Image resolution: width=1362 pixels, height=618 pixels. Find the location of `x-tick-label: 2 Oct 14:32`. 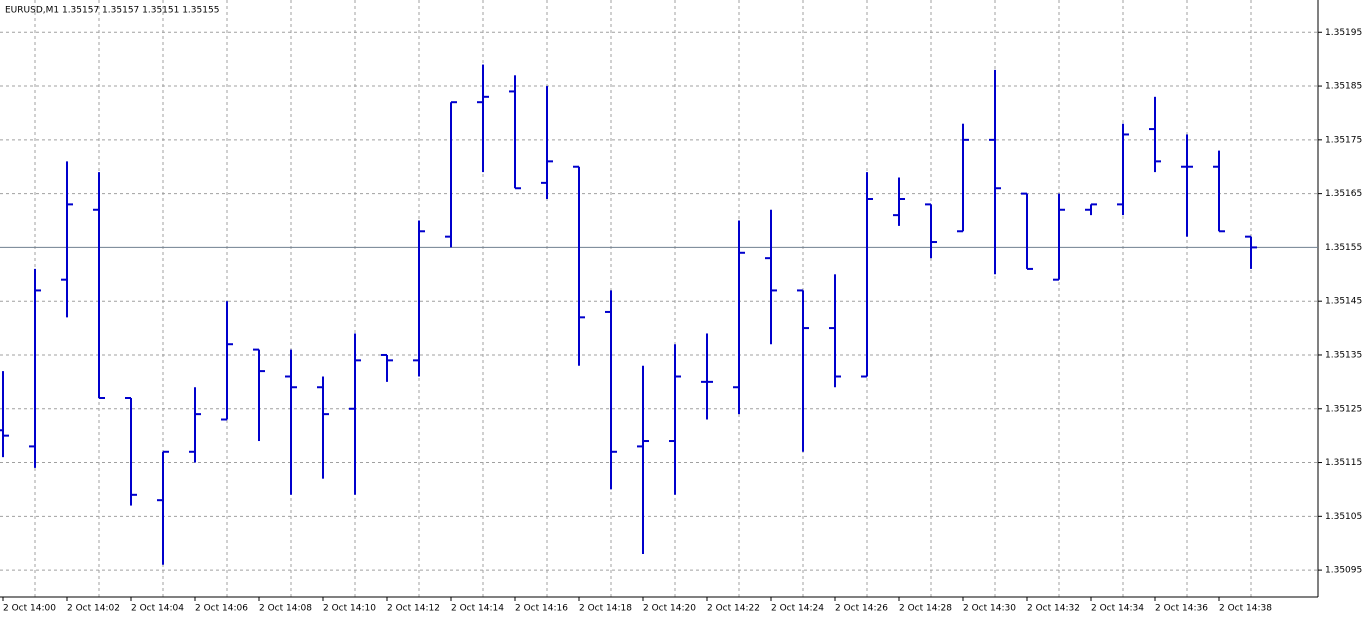

x-tick-label: 2 Oct 14:32 is located at coordinates (1053, 609).